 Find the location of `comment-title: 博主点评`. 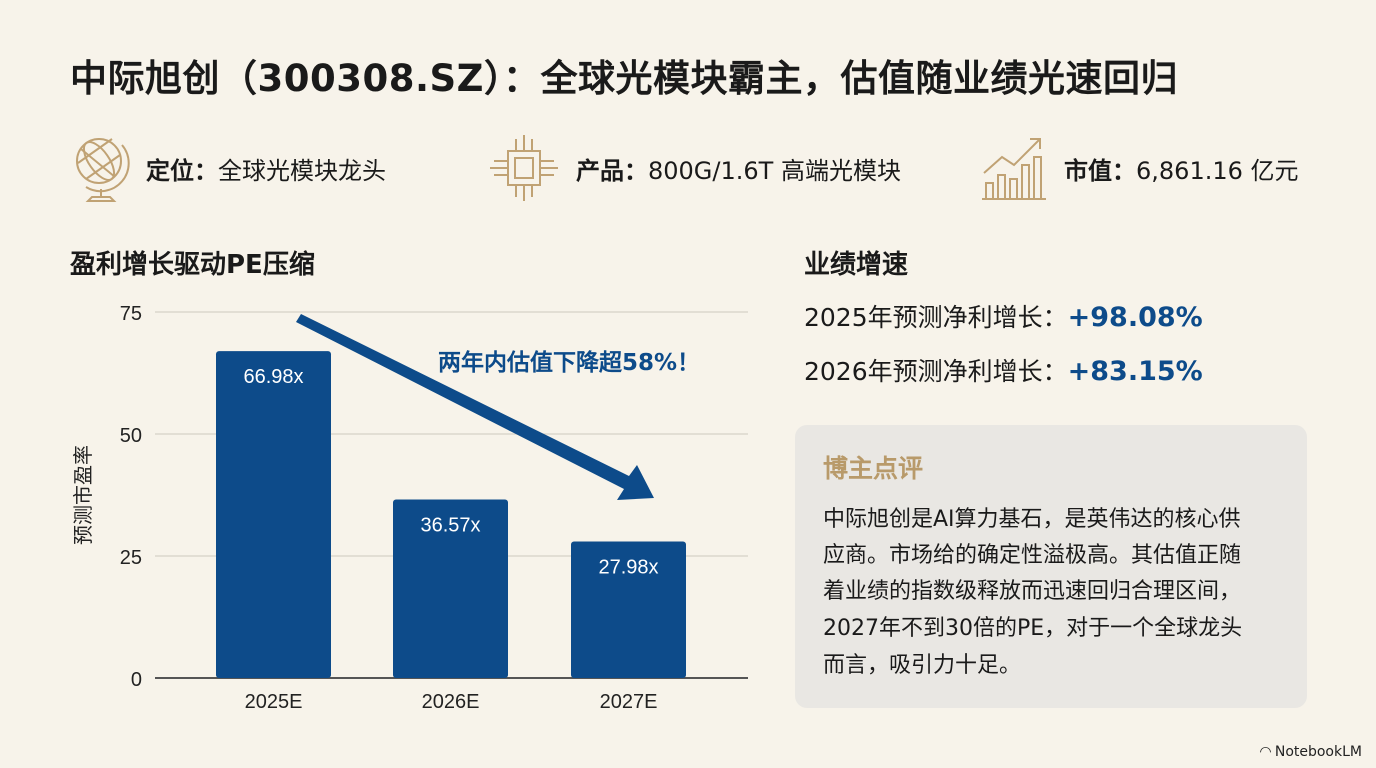

comment-title: 博主点评 is located at coordinates (873, 468).